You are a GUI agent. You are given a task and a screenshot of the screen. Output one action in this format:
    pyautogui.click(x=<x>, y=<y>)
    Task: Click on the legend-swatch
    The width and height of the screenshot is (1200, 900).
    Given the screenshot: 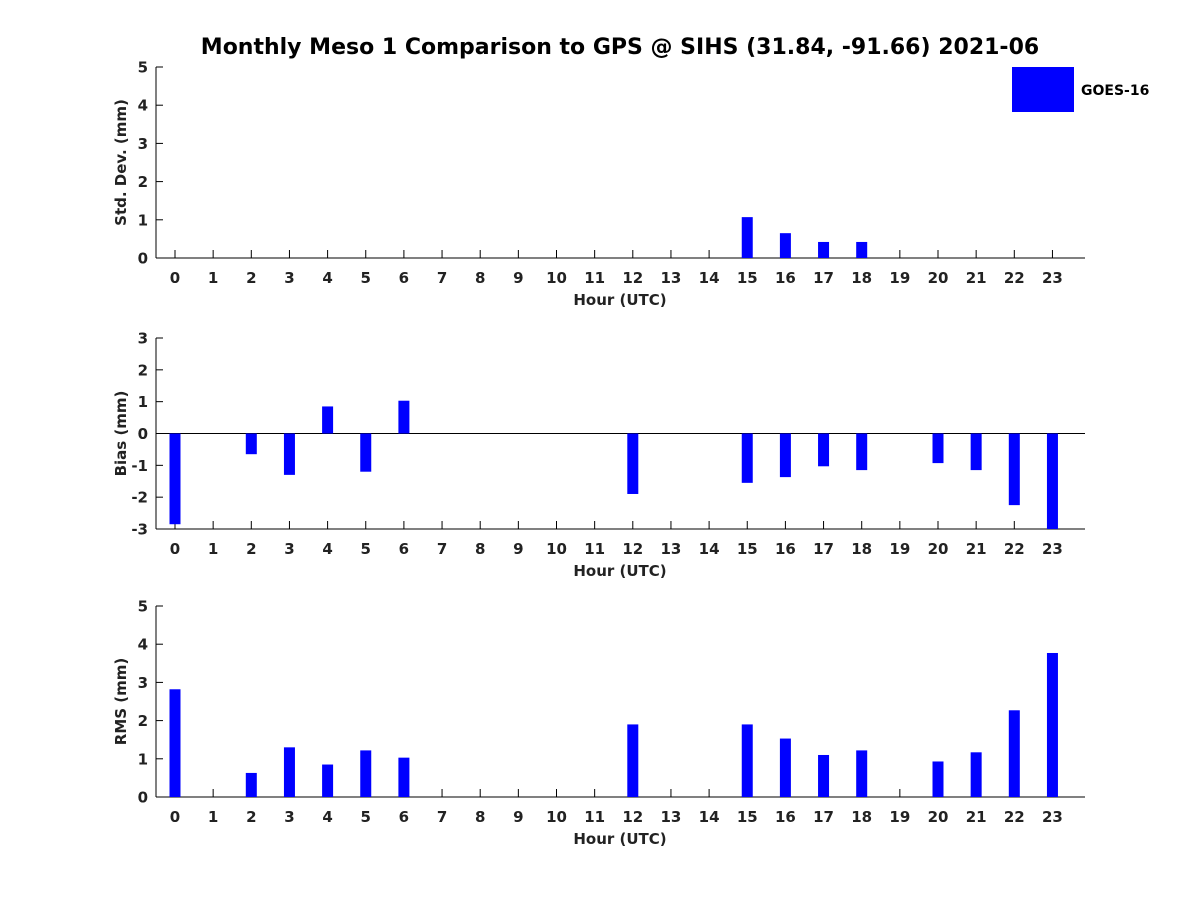 What is the action you would take?
    pyautogui.click(x=1043, y=89)
    